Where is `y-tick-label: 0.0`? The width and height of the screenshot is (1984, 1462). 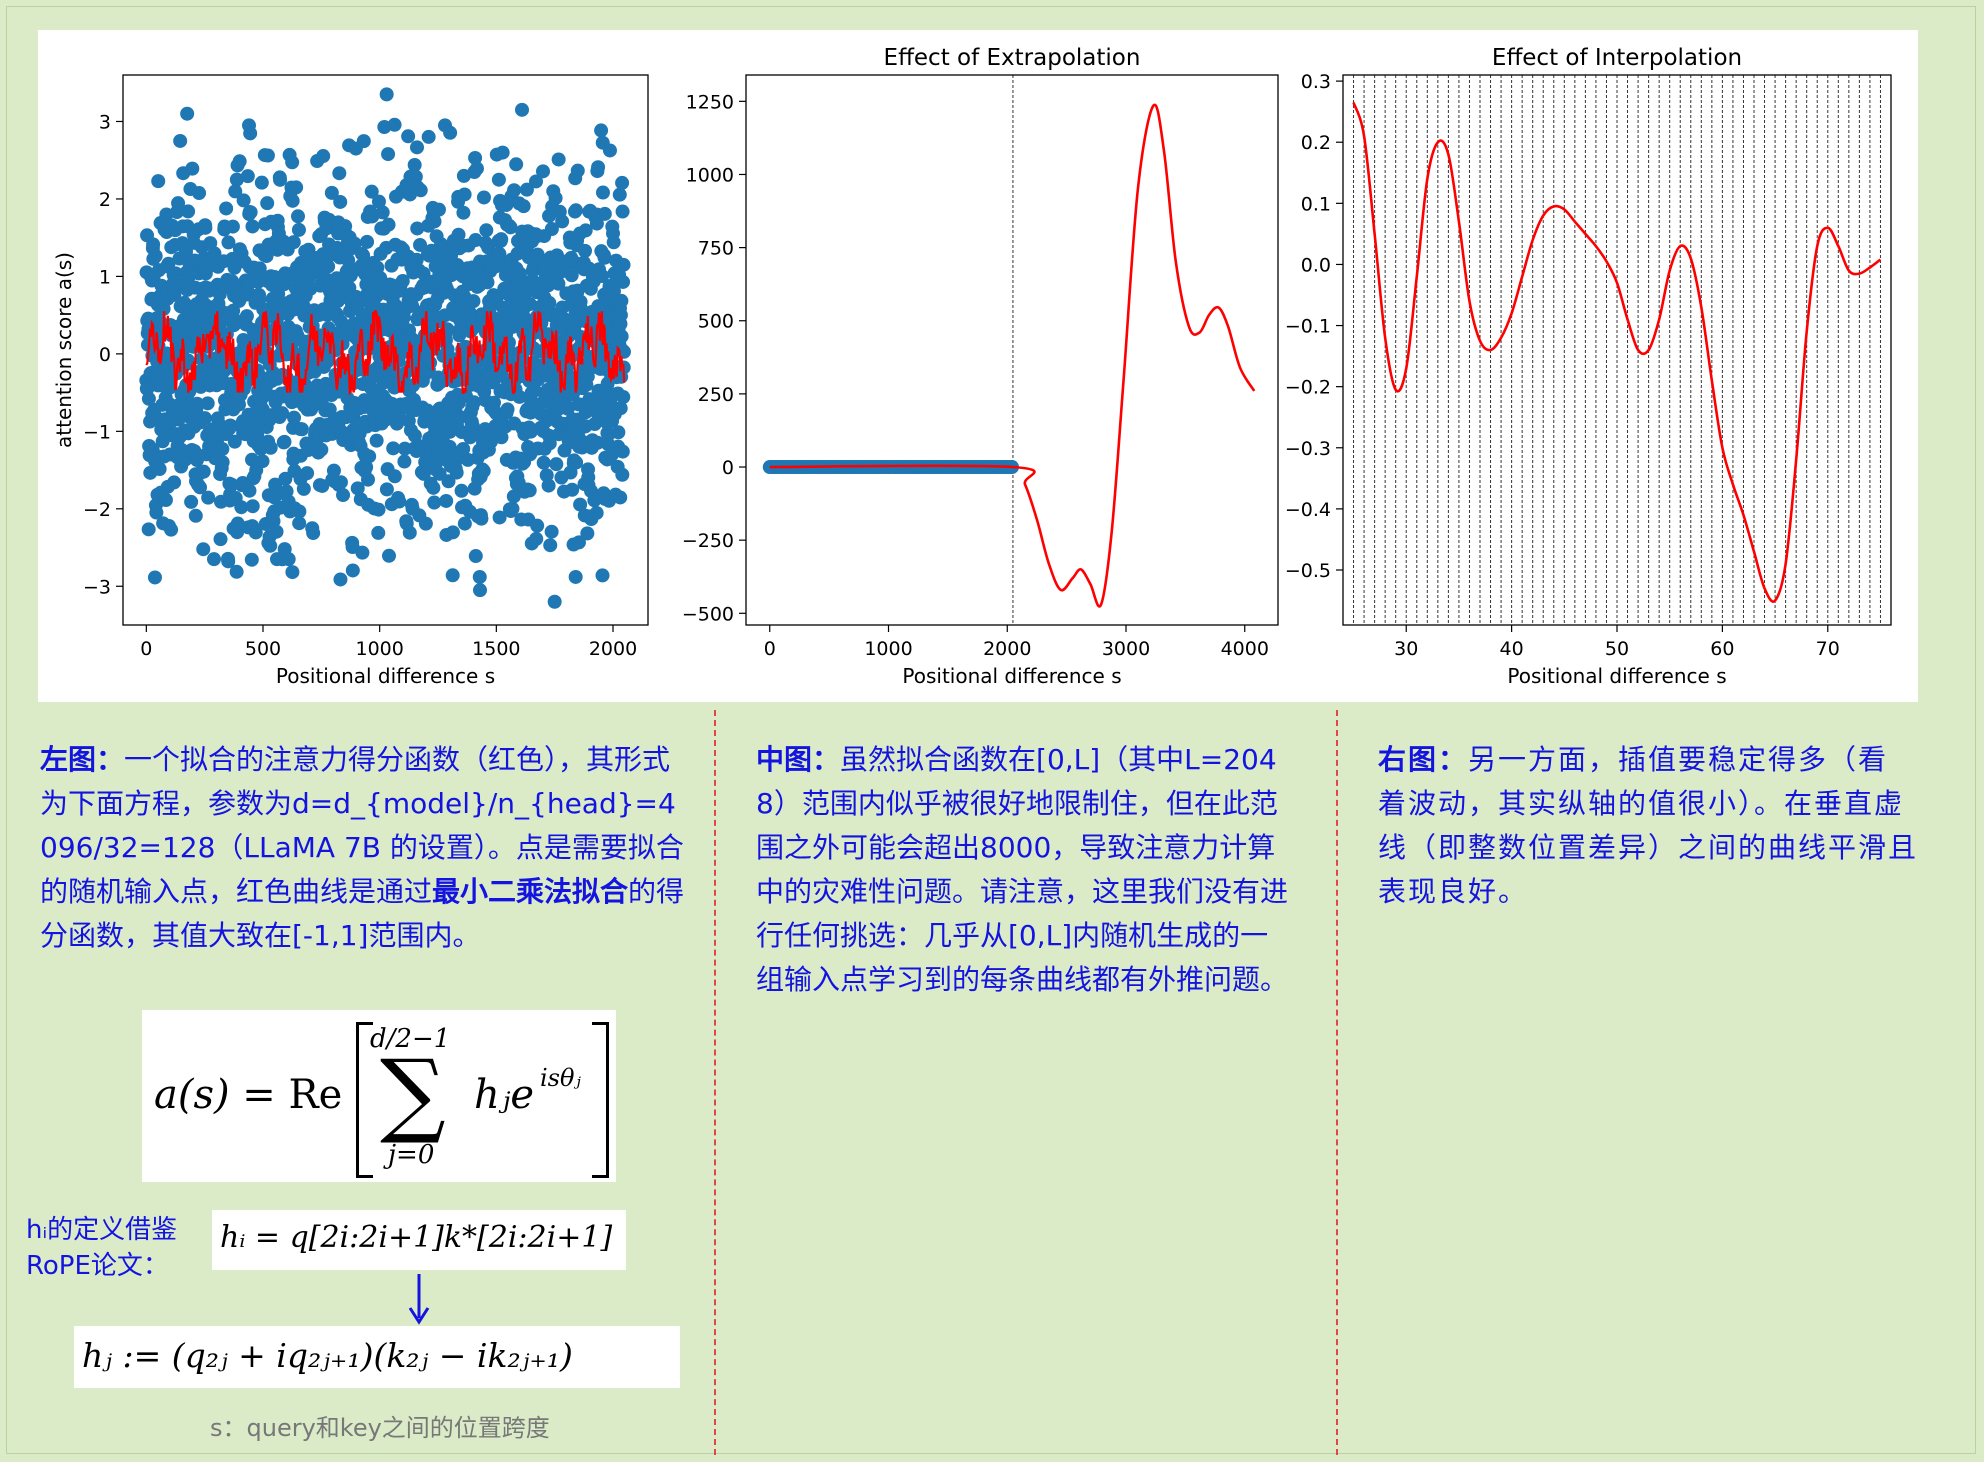 y-tick-label: 0.0 is located at coordinates (1316, 265).